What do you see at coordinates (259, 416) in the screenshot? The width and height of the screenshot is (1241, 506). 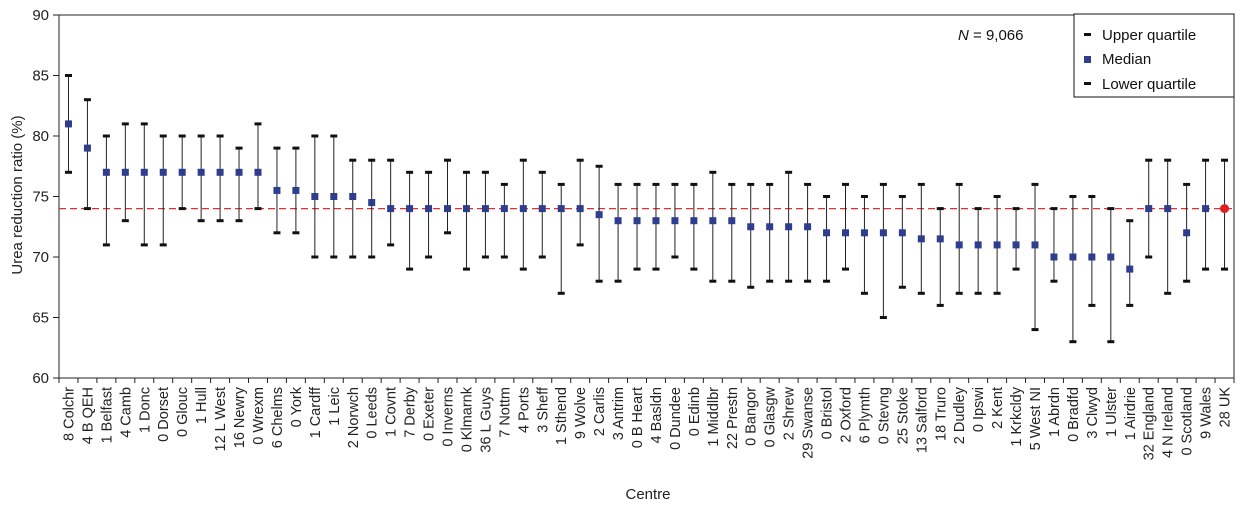 I see `x-category-label: 0 Wrexm` at bounding box center [259, 416].